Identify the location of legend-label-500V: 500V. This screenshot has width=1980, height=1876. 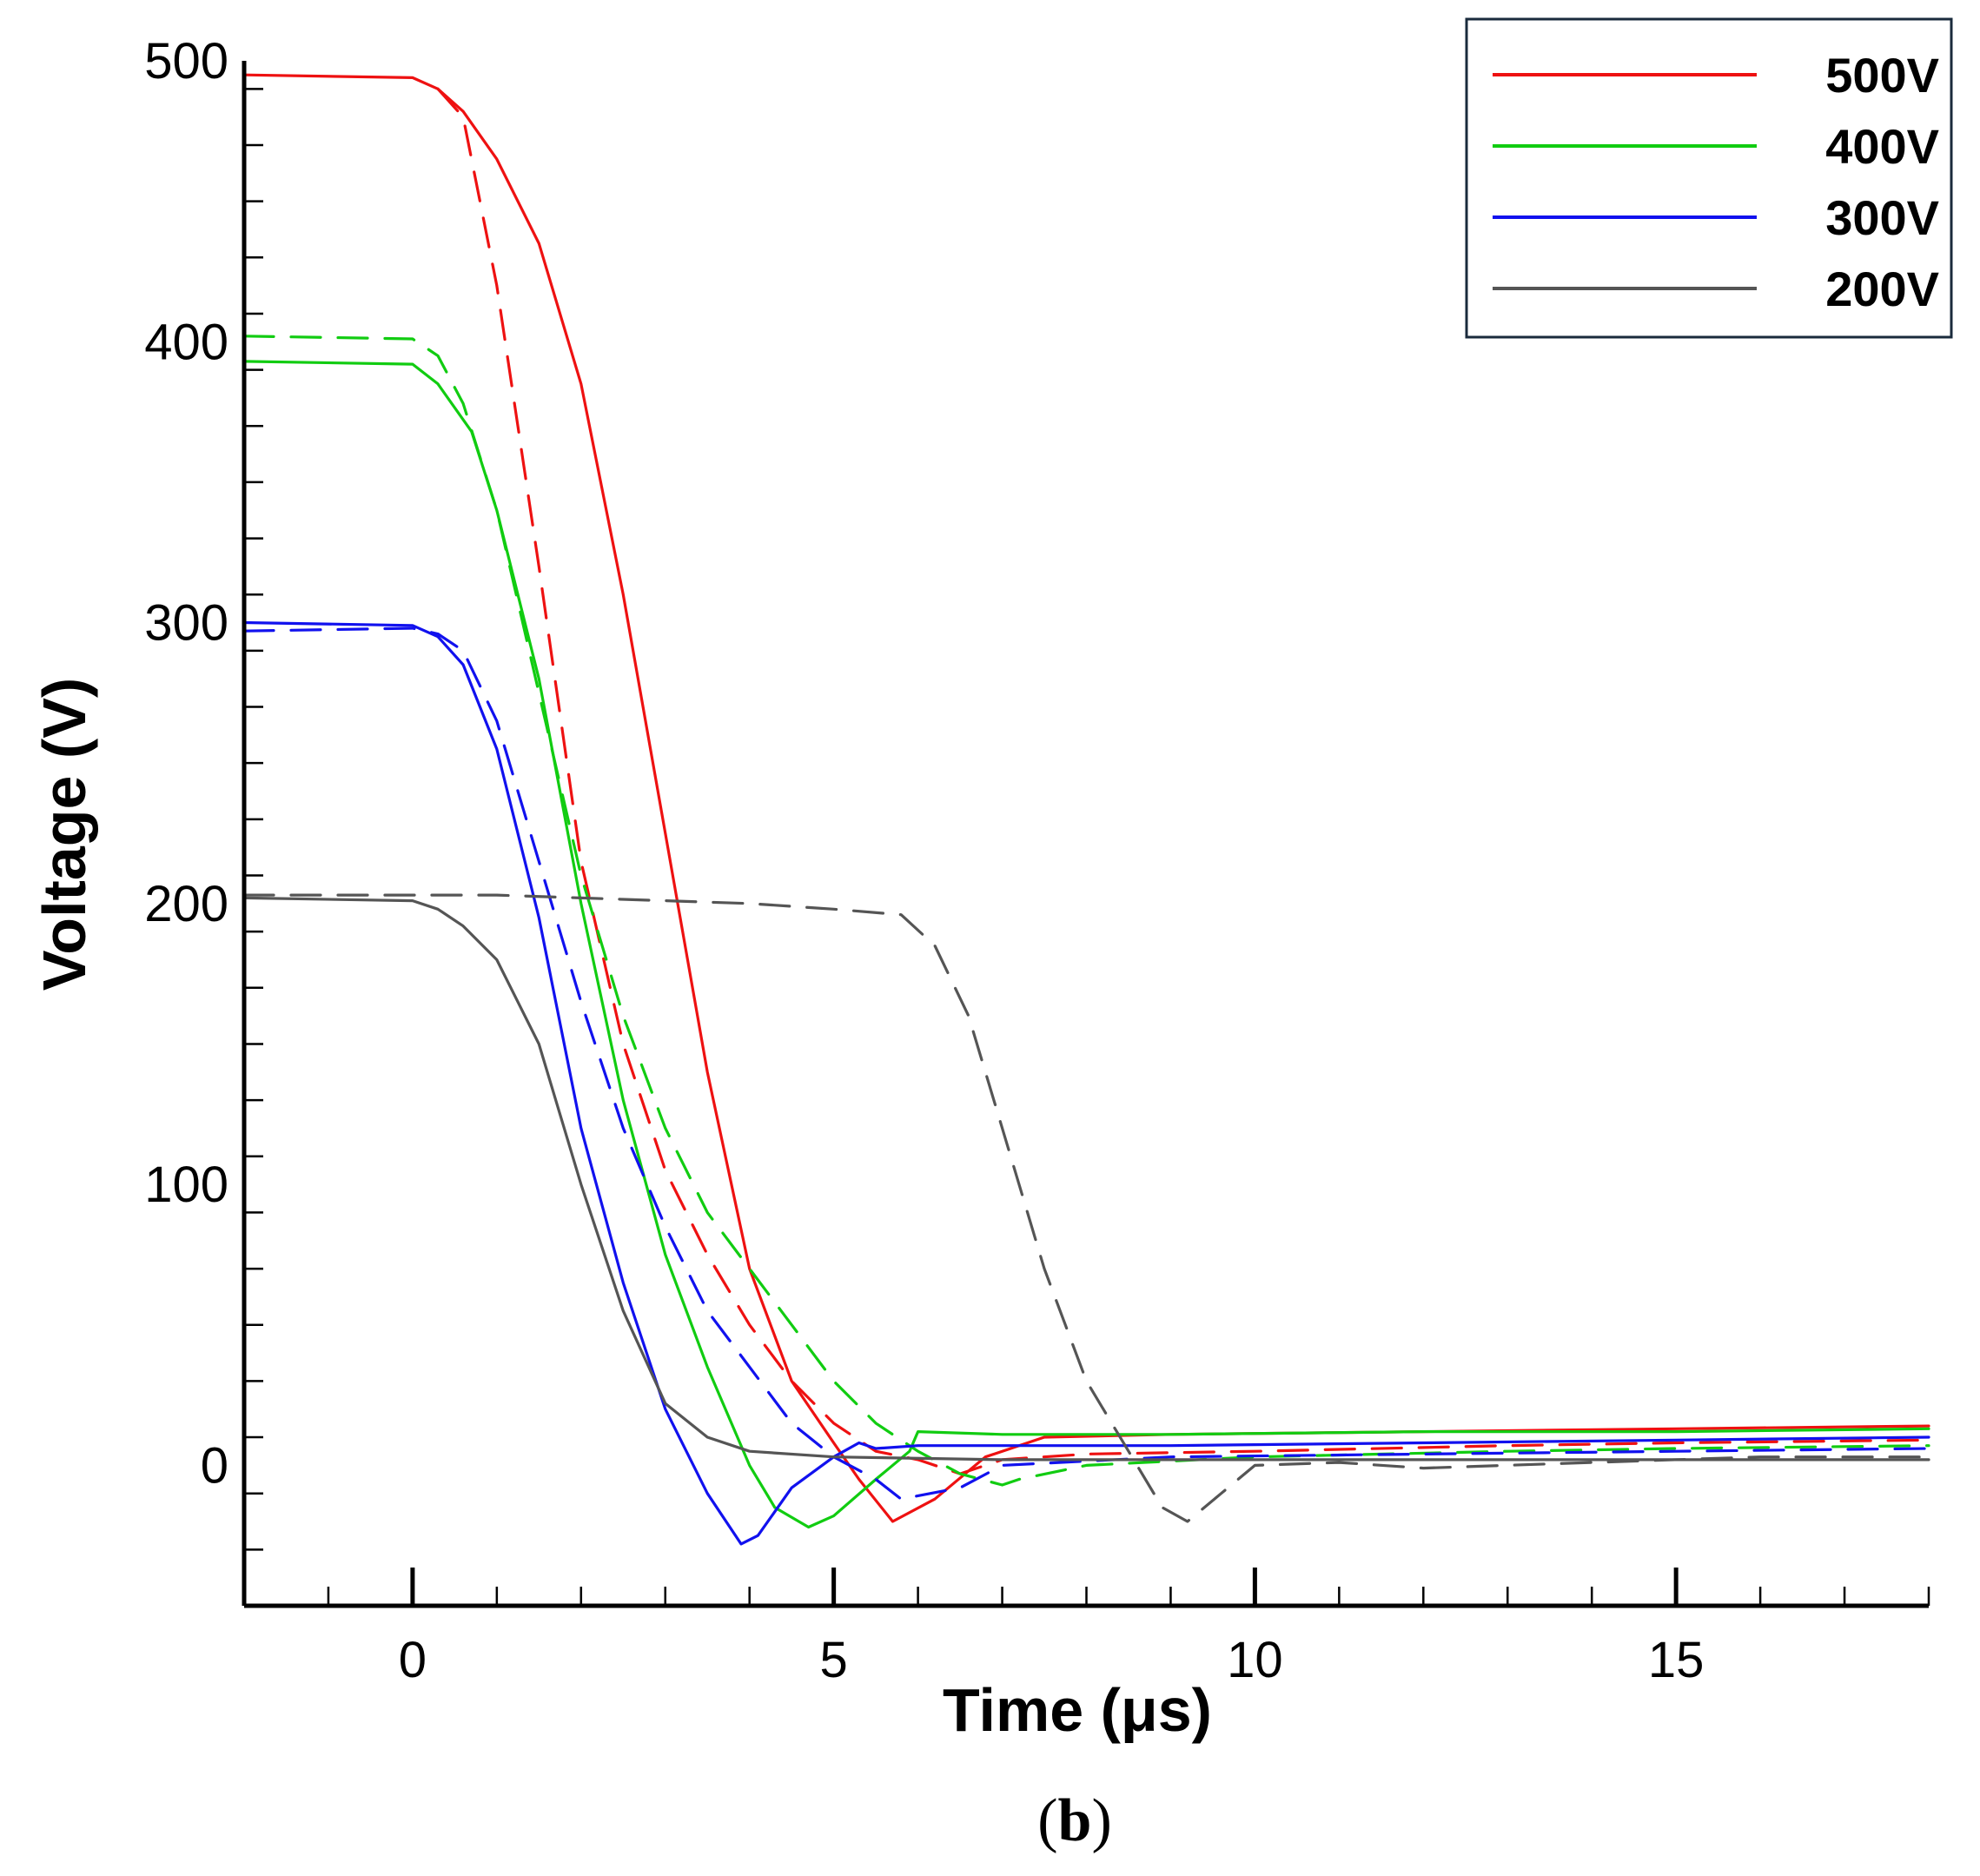
(1882, 75).